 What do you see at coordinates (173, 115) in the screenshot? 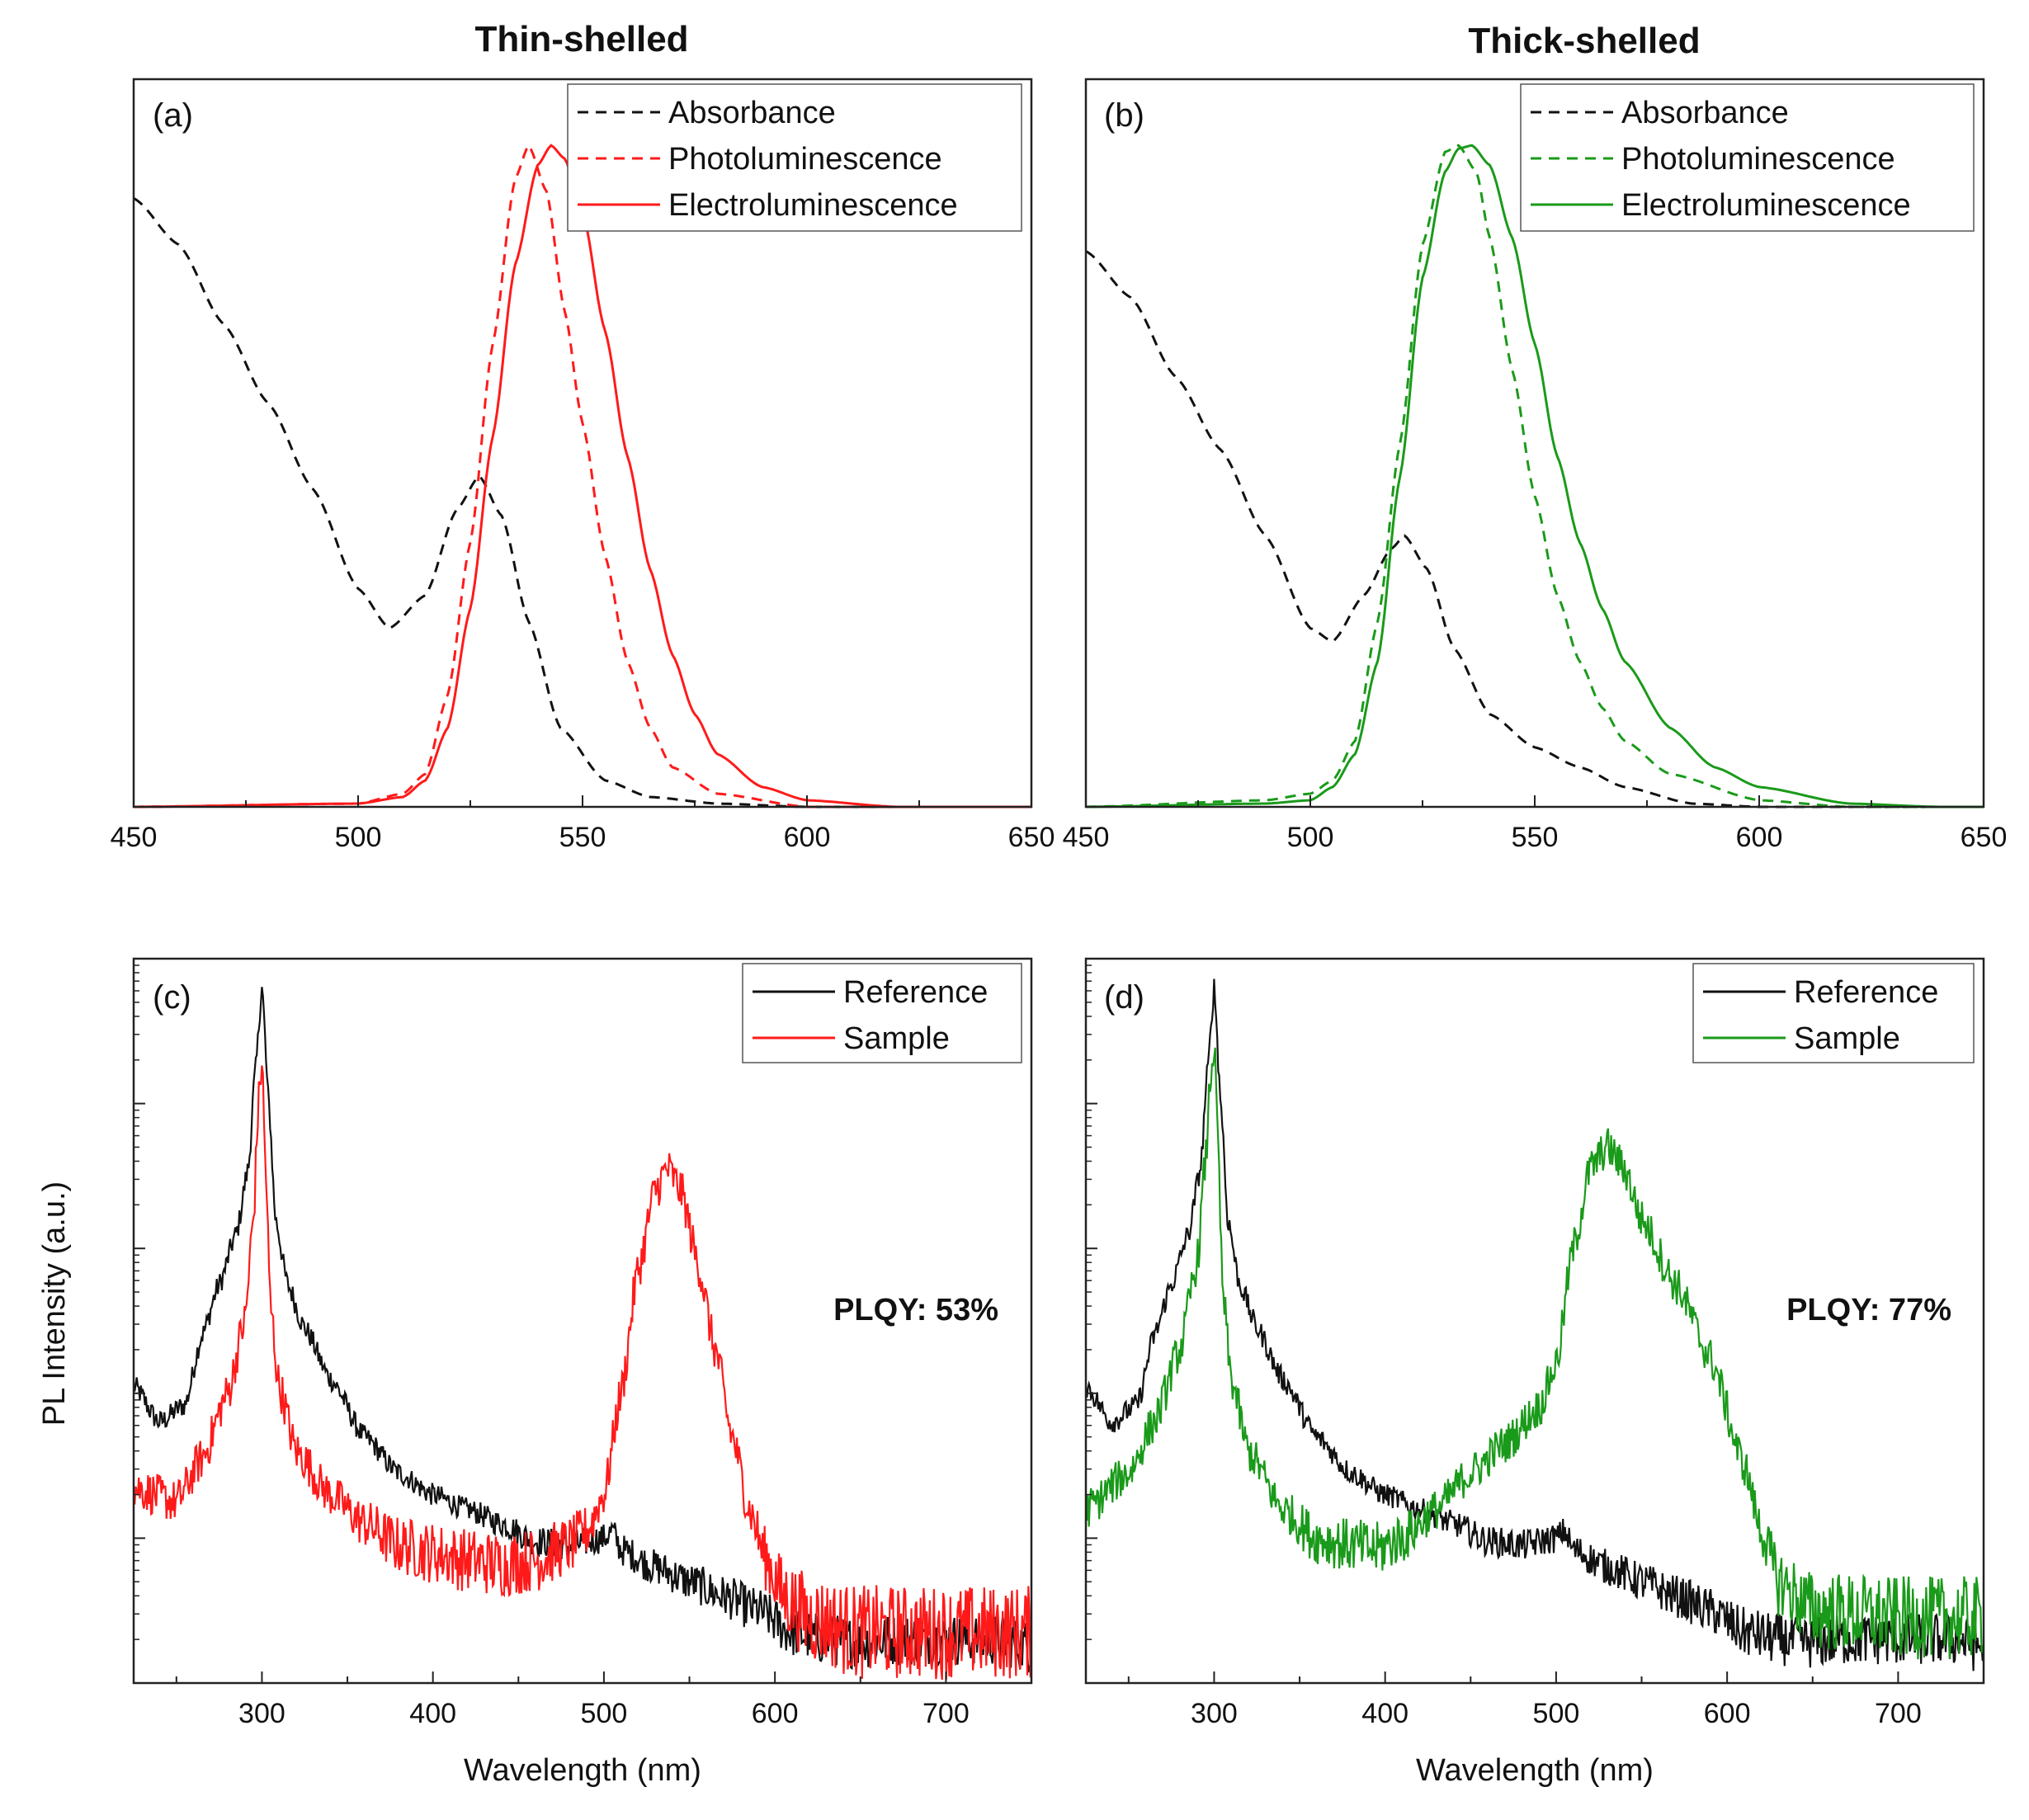
I see `panel-label: (a)` at bounding box center [173, 115].